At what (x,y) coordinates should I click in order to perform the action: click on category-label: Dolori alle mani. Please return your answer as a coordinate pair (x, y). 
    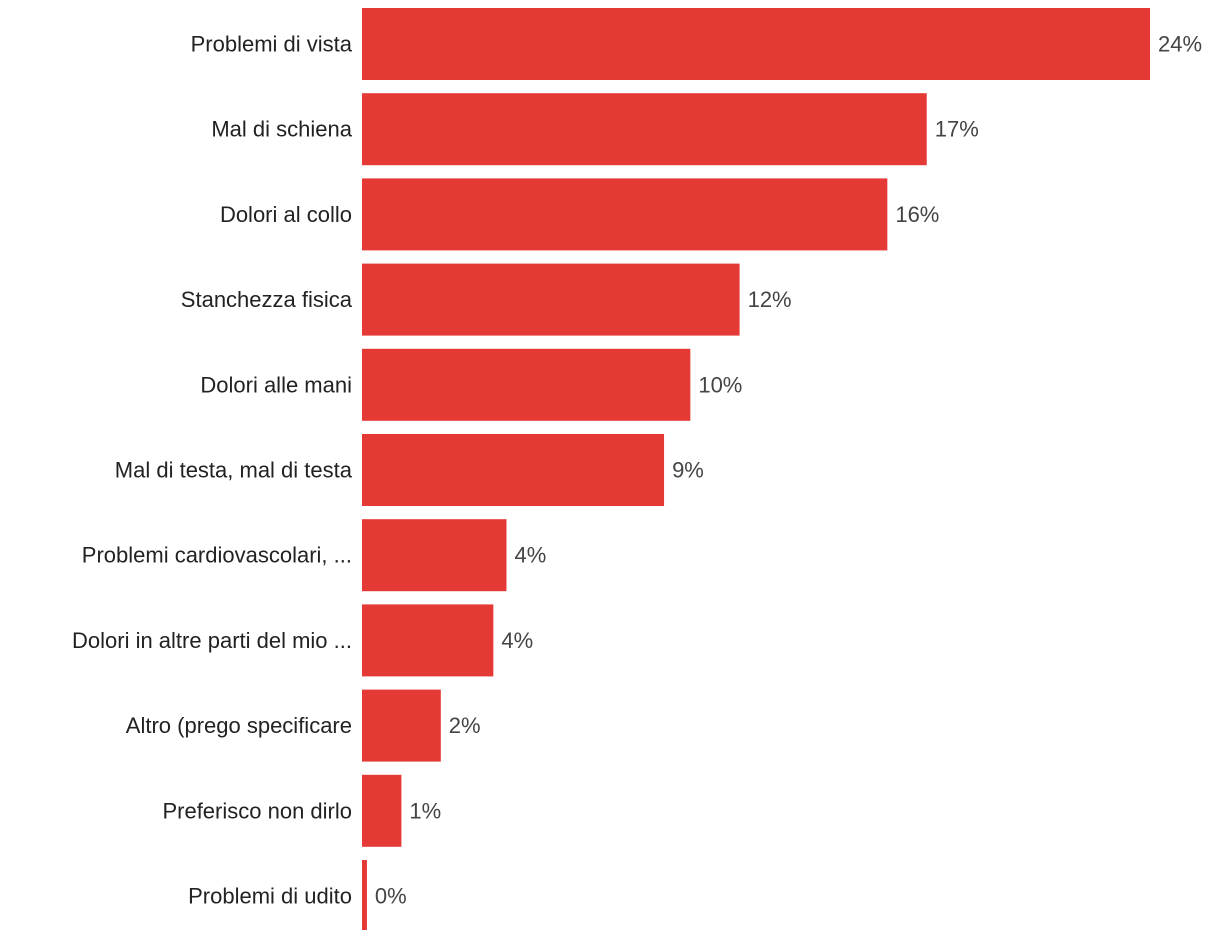
    Looking at the image, I should click on (276, 384).